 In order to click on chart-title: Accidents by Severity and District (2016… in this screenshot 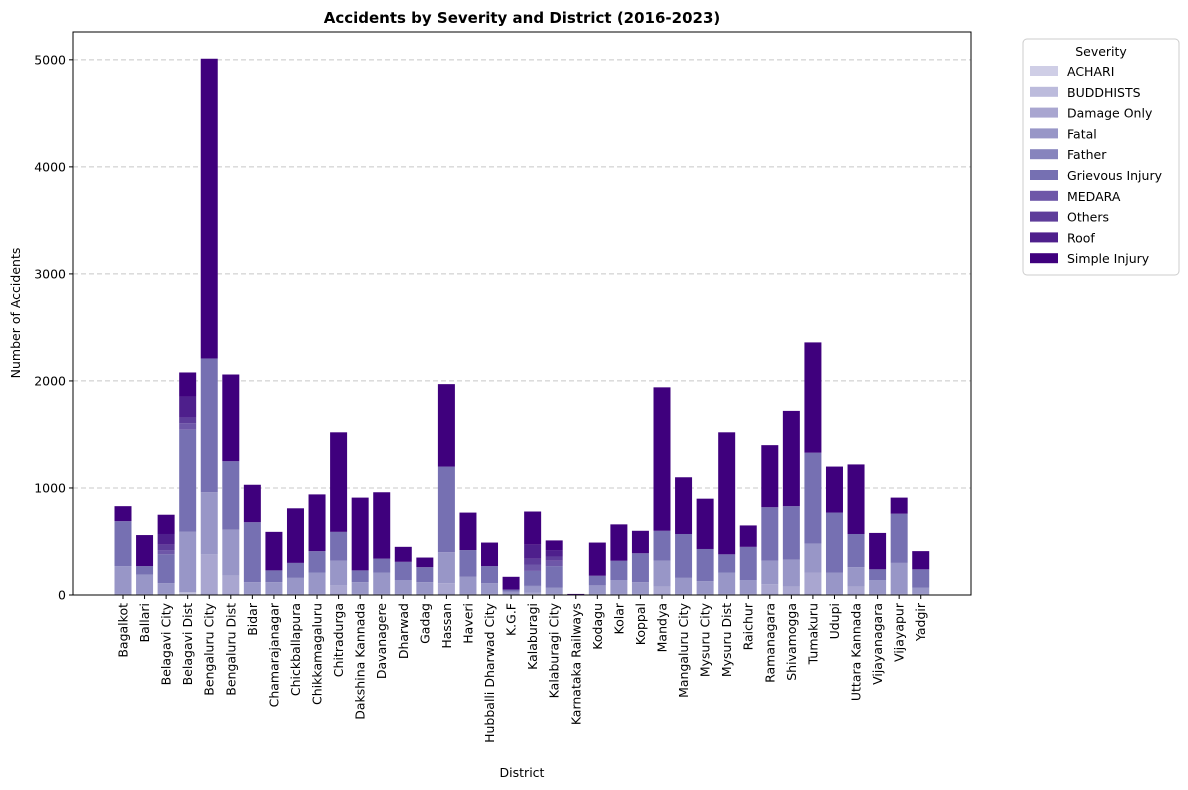, I will do `click(522, 18)`.